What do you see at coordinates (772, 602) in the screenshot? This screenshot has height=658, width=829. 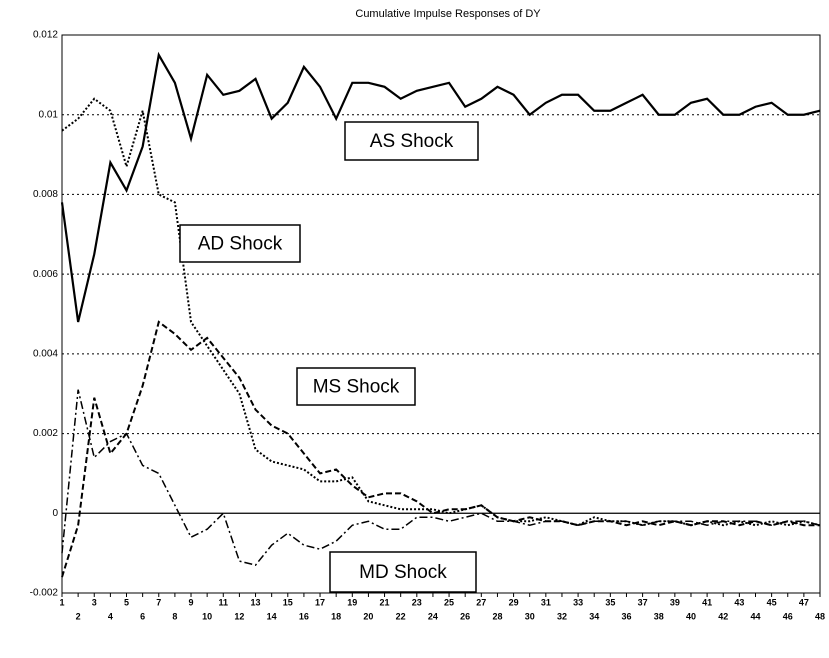 I see `x-tick-label: 45` at bounding box center [772, 602].